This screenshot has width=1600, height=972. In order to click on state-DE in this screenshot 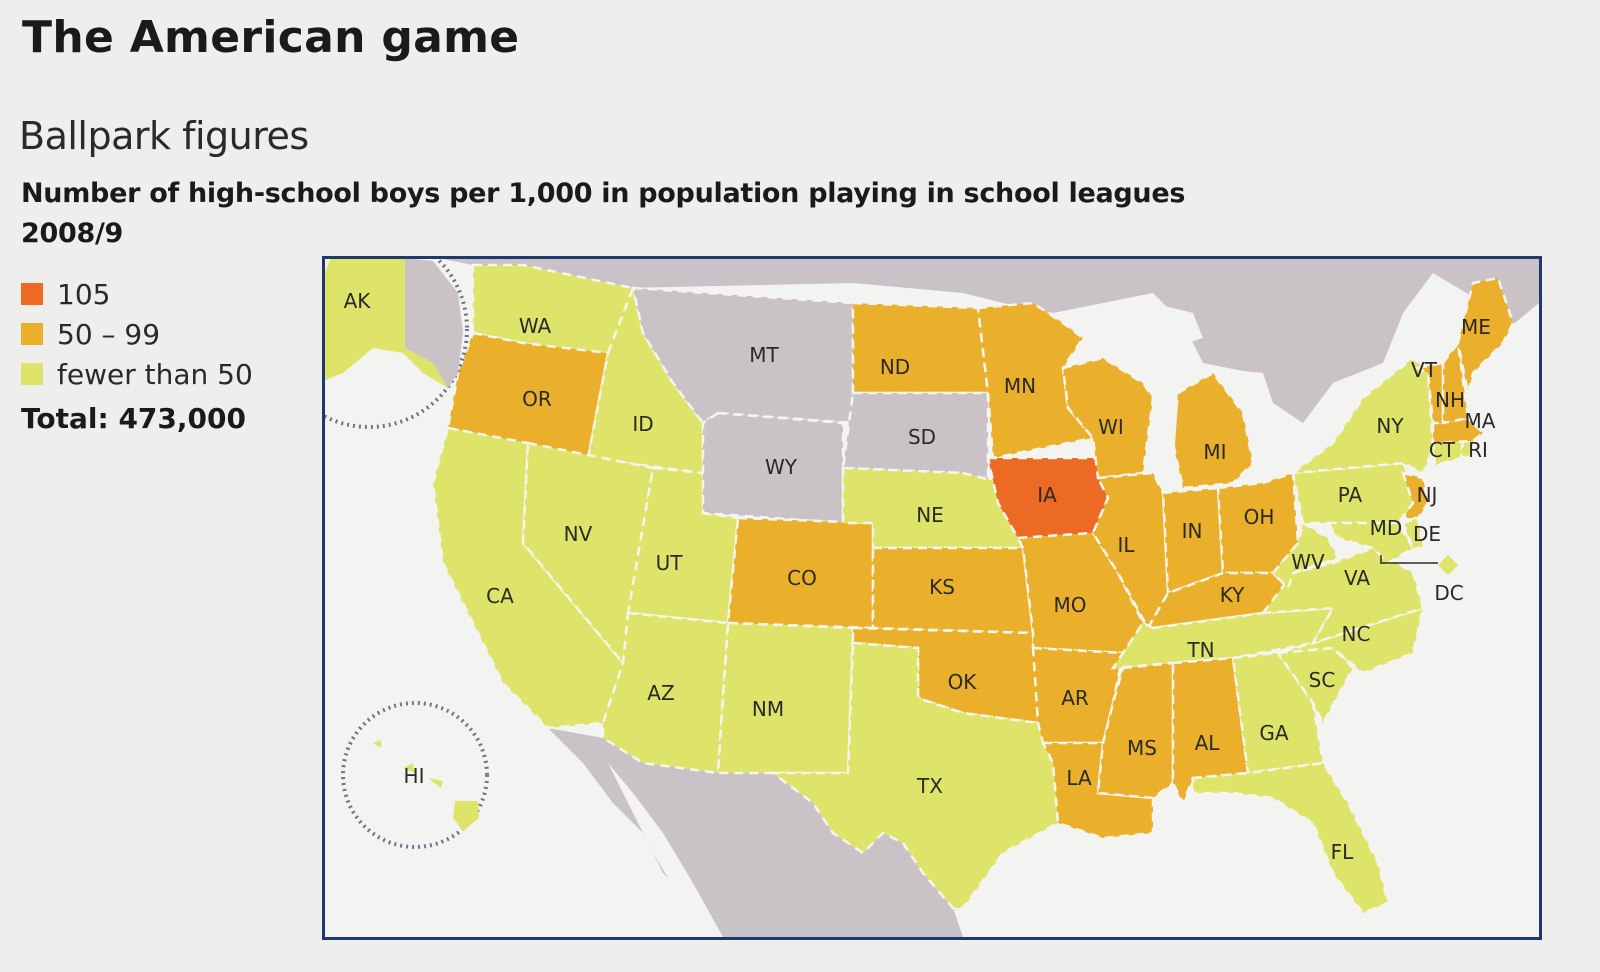, I will do `click(1413, 533)`.